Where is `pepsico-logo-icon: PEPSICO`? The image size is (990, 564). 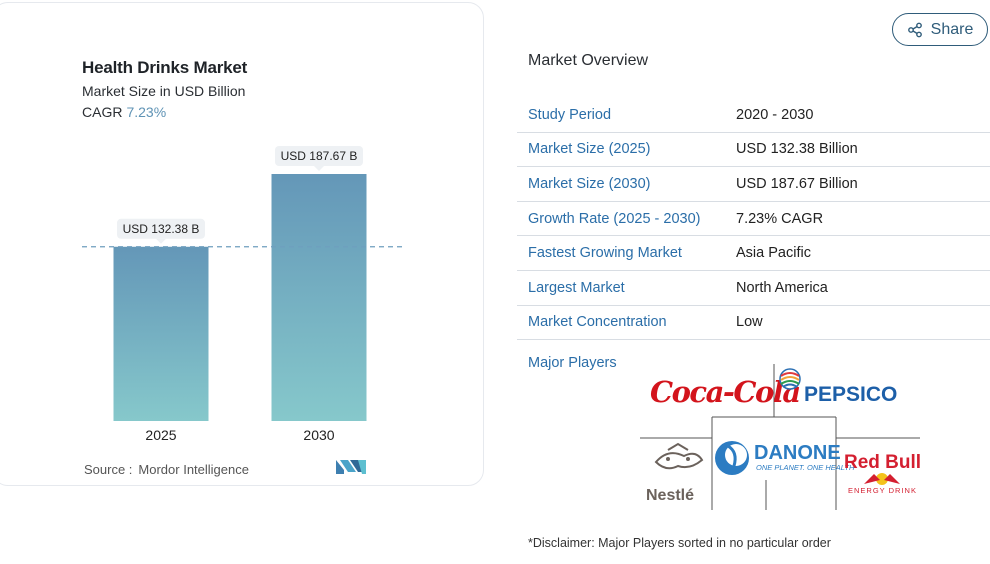
pepsico-logo-icon: PEPSICO is located at coordinates (838, 387).